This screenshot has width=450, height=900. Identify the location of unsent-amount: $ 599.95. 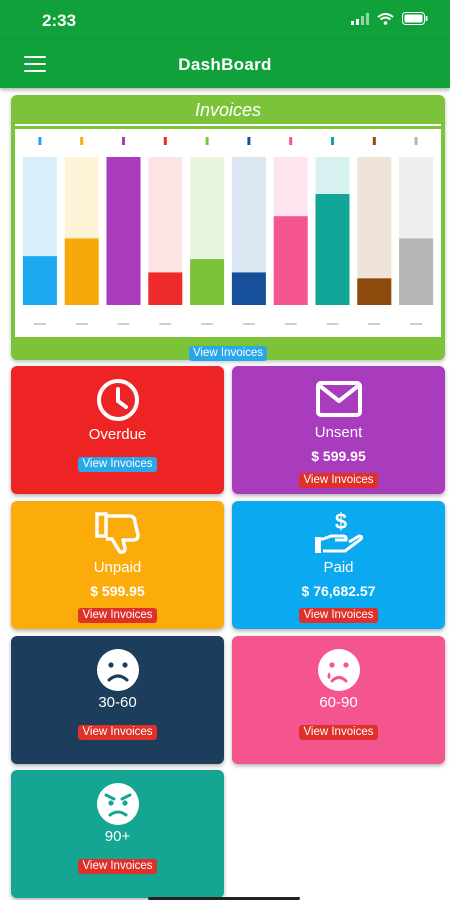
(338, 456).